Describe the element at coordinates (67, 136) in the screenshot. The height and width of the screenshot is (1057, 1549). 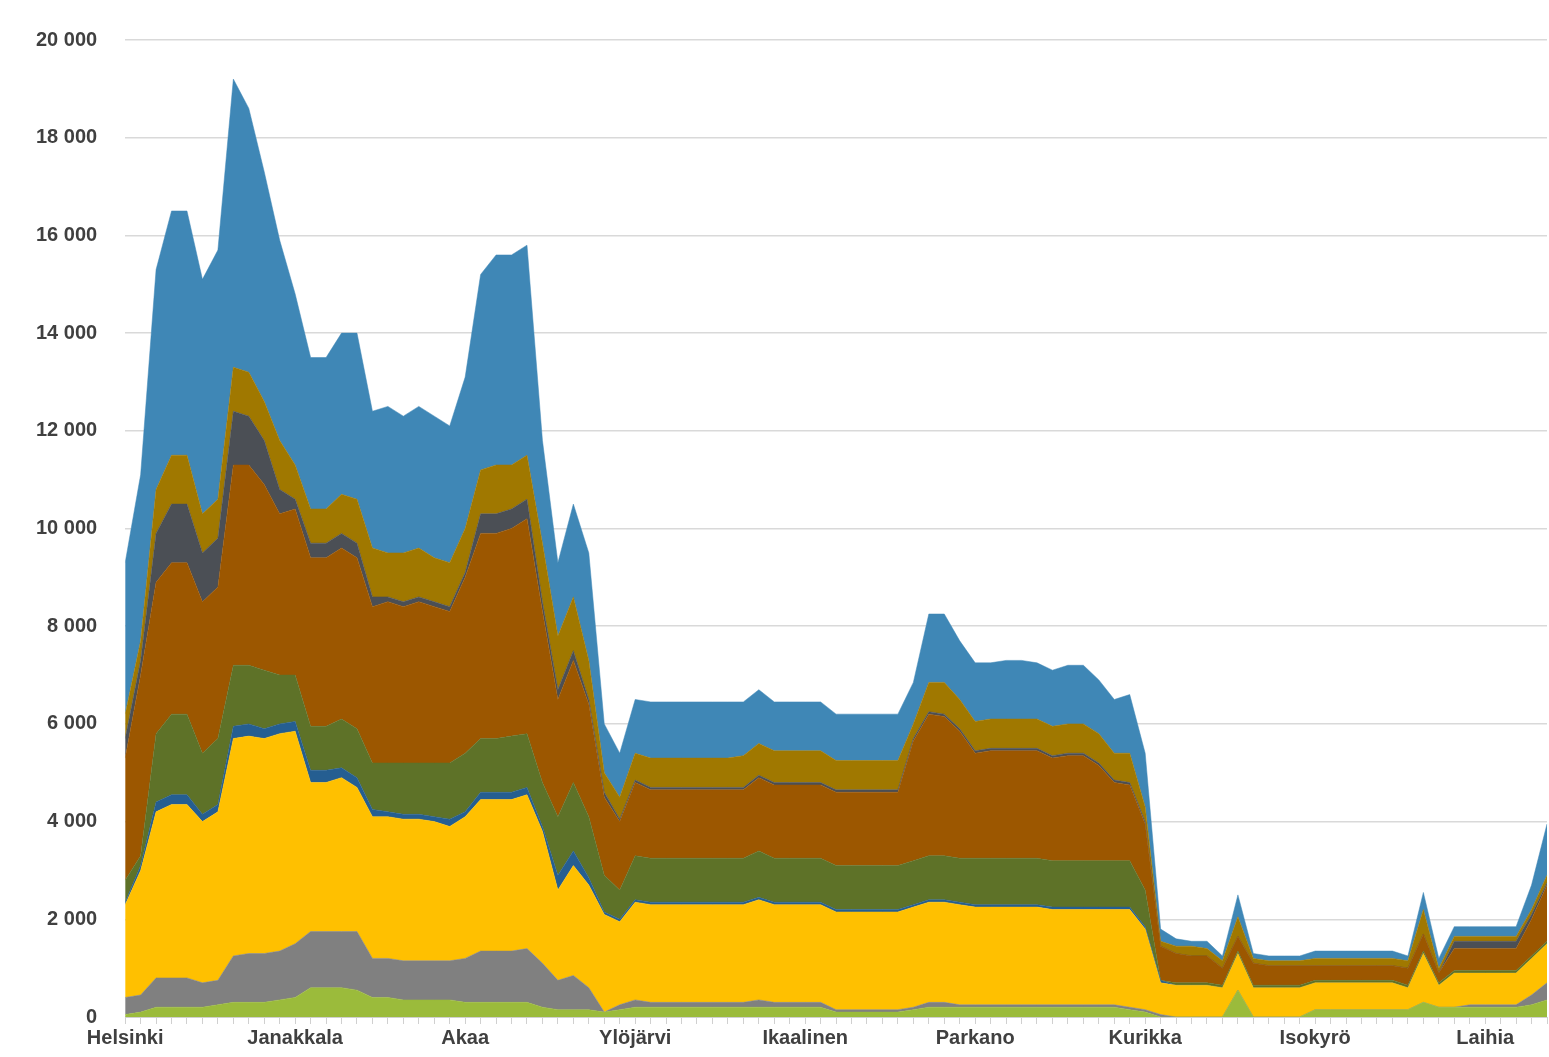
I see `y-tick-label: 18 000` at that location.